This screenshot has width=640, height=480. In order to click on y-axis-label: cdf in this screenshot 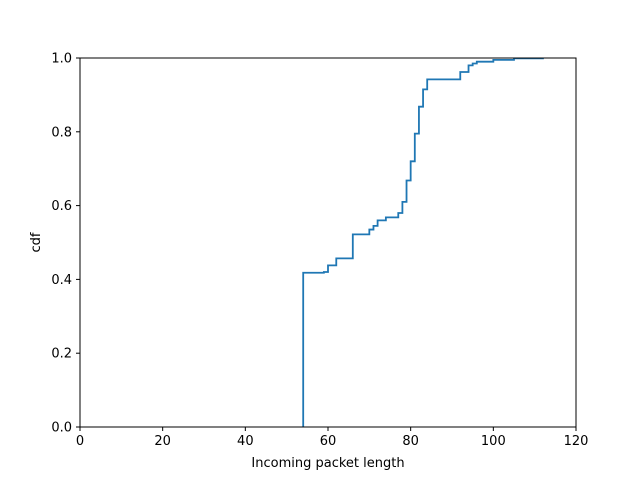, I will do `click(36, 242)`.